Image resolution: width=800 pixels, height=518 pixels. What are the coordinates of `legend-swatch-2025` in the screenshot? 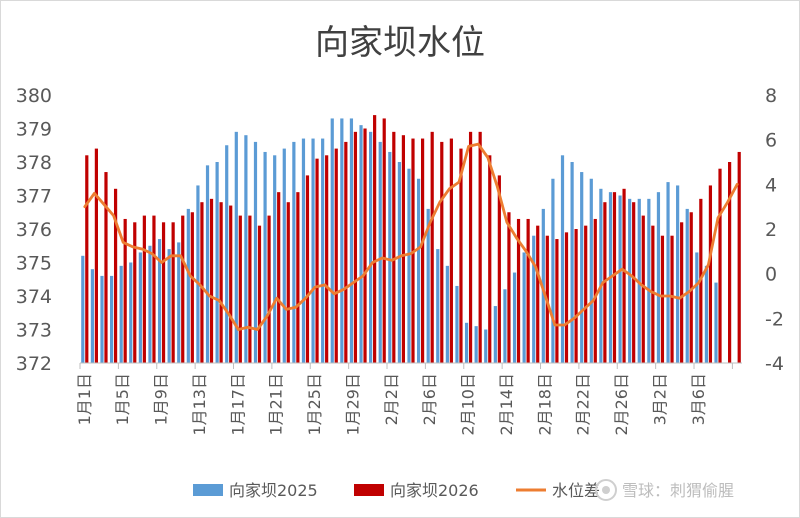 It's located at (208, 490).